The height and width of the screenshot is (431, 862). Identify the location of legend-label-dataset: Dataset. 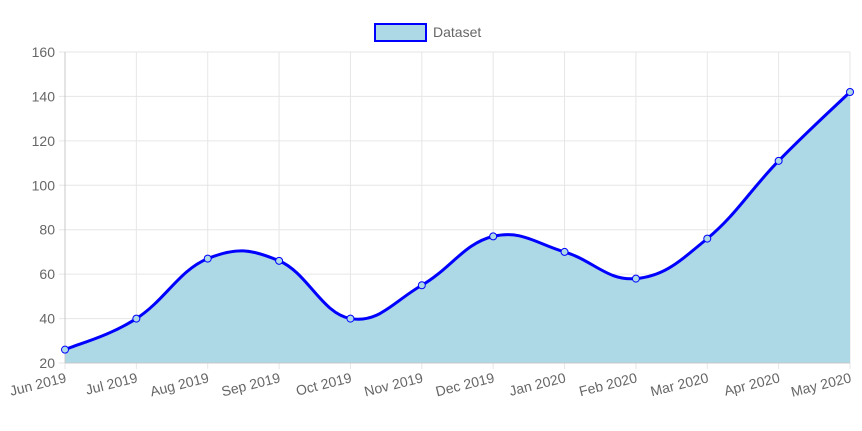
(457, 32).